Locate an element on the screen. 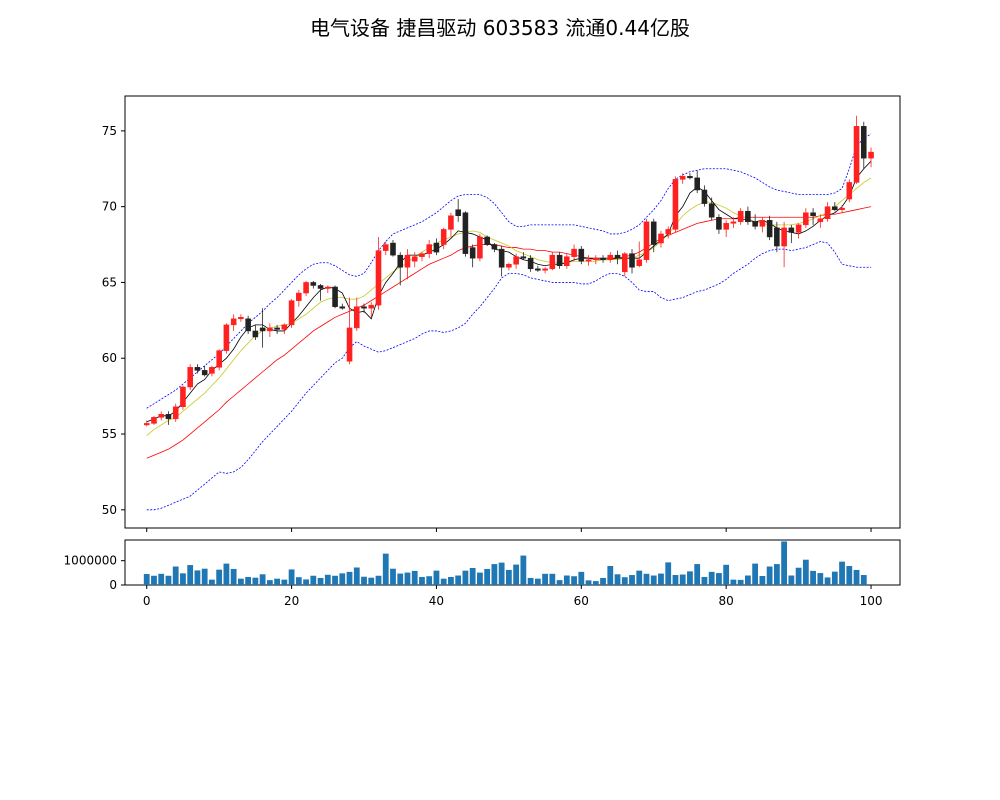  y-tick-label: 50 is located at coordinates (109, 510).